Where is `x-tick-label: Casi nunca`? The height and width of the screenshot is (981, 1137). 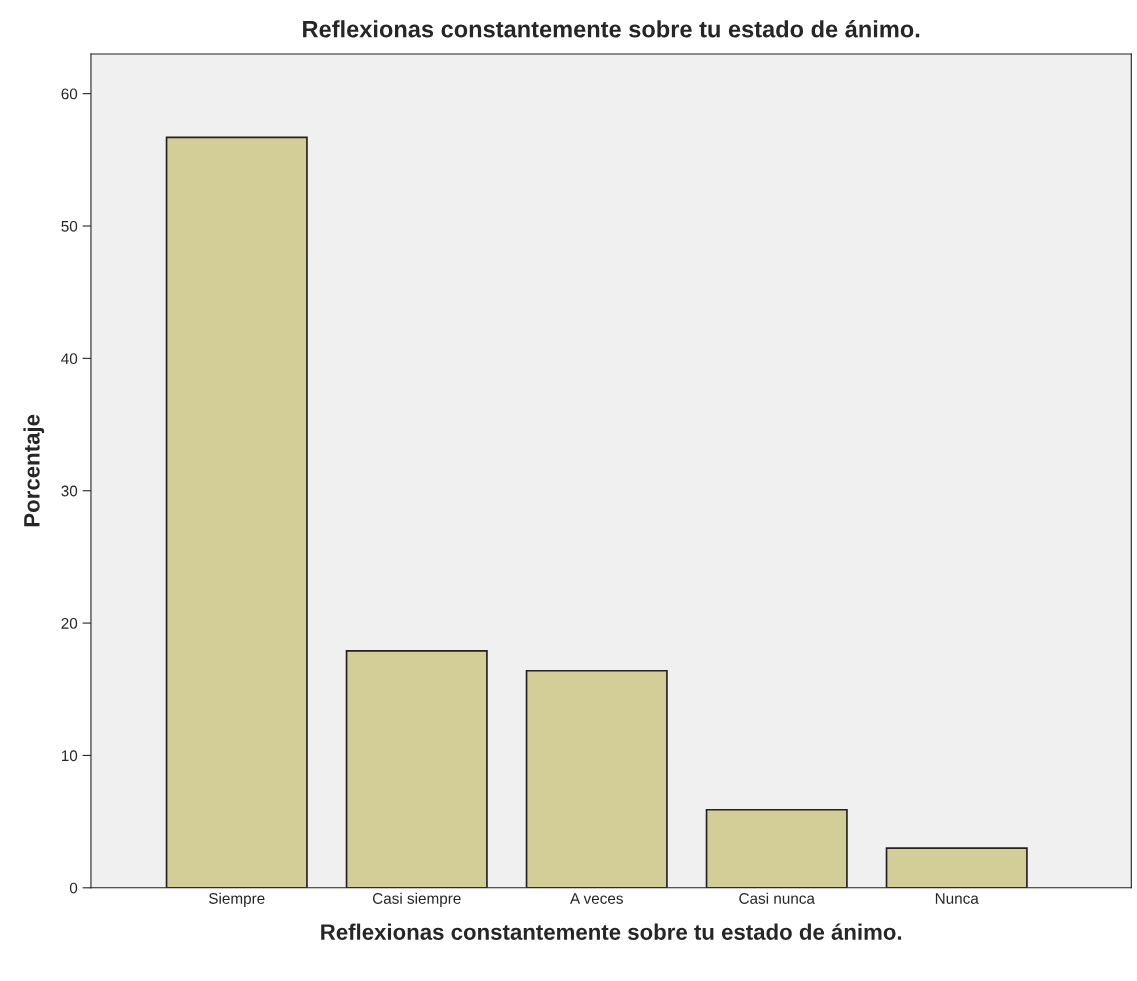
x-tick-label: Casi nunca is located at coordinates (777, 898).